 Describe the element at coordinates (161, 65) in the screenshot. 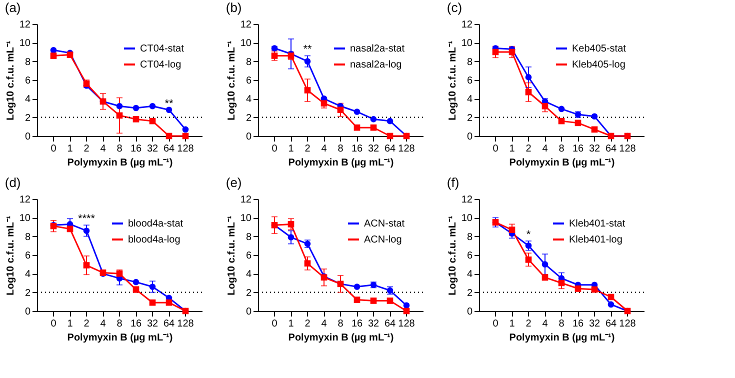

I see `legend-label: CT04-log` at that location.